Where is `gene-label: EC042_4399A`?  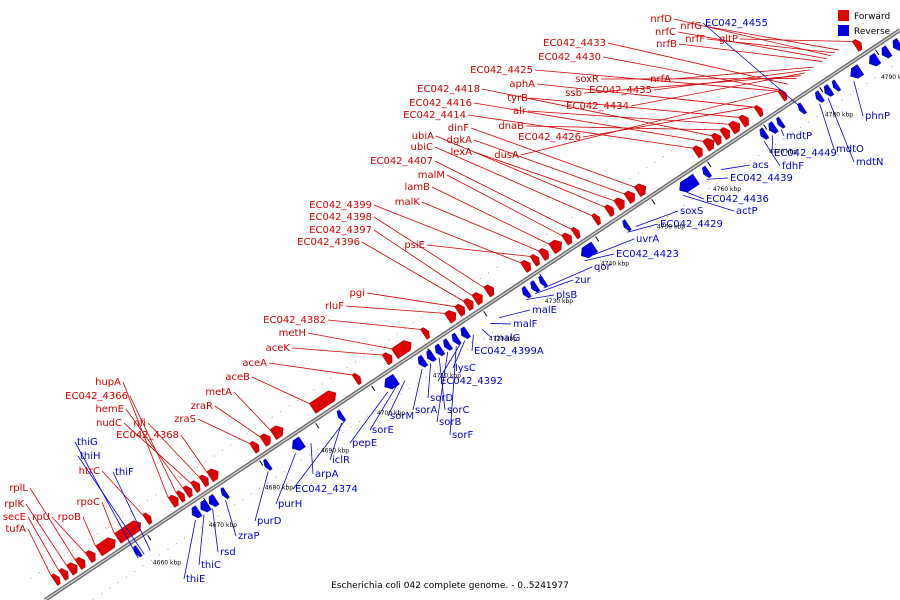 gene-label: EC042_4399A is located at coordinates (509, 351).